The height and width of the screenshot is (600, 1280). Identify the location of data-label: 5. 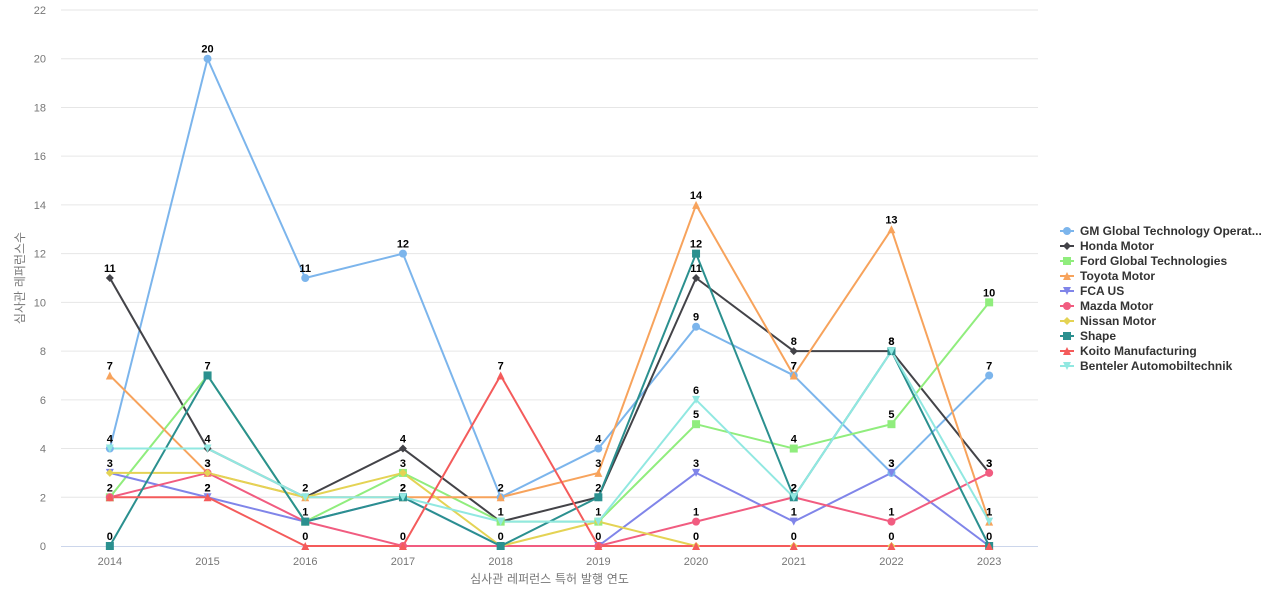
(891, 415).